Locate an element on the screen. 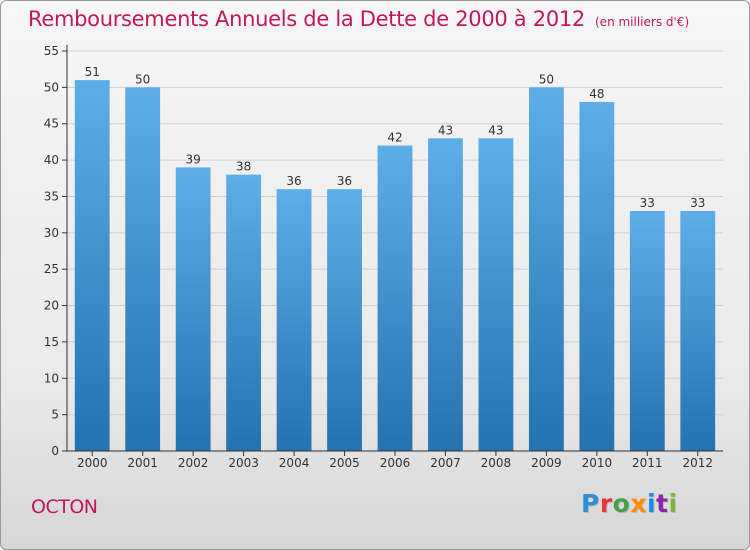 Image resolution: width=750 pixels, height=550 pixels. x-tick-label: 2006 is located at coordinates (395, 463).